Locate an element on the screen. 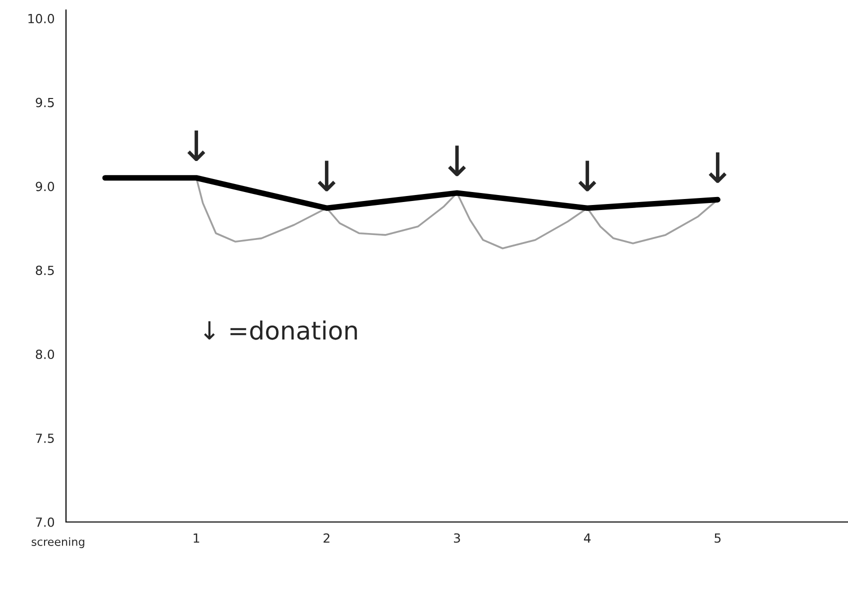 The image size is (848, 589). x-tick-label: 5 is located at coordinates (717, 538).